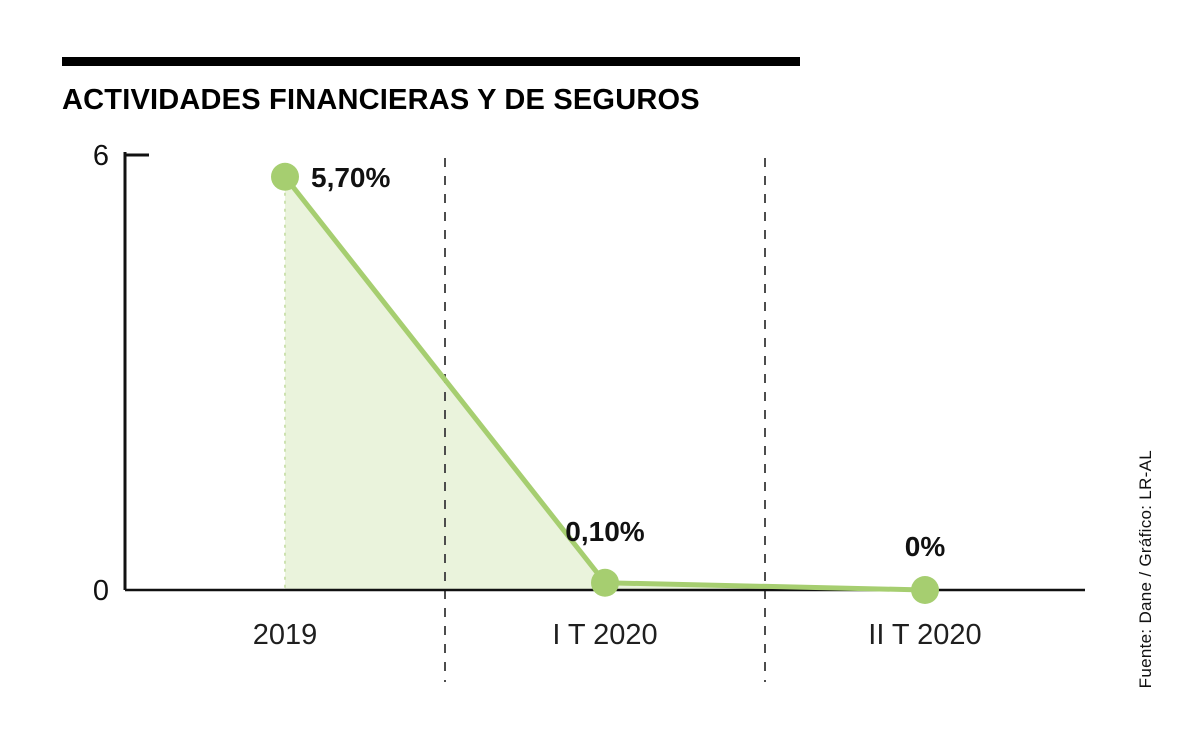 This screenshot has width=1200, height=740. Describe the element at coordinates (924, 635) in the screenshot. I see `x-tick-label: II T 2020` at that location.